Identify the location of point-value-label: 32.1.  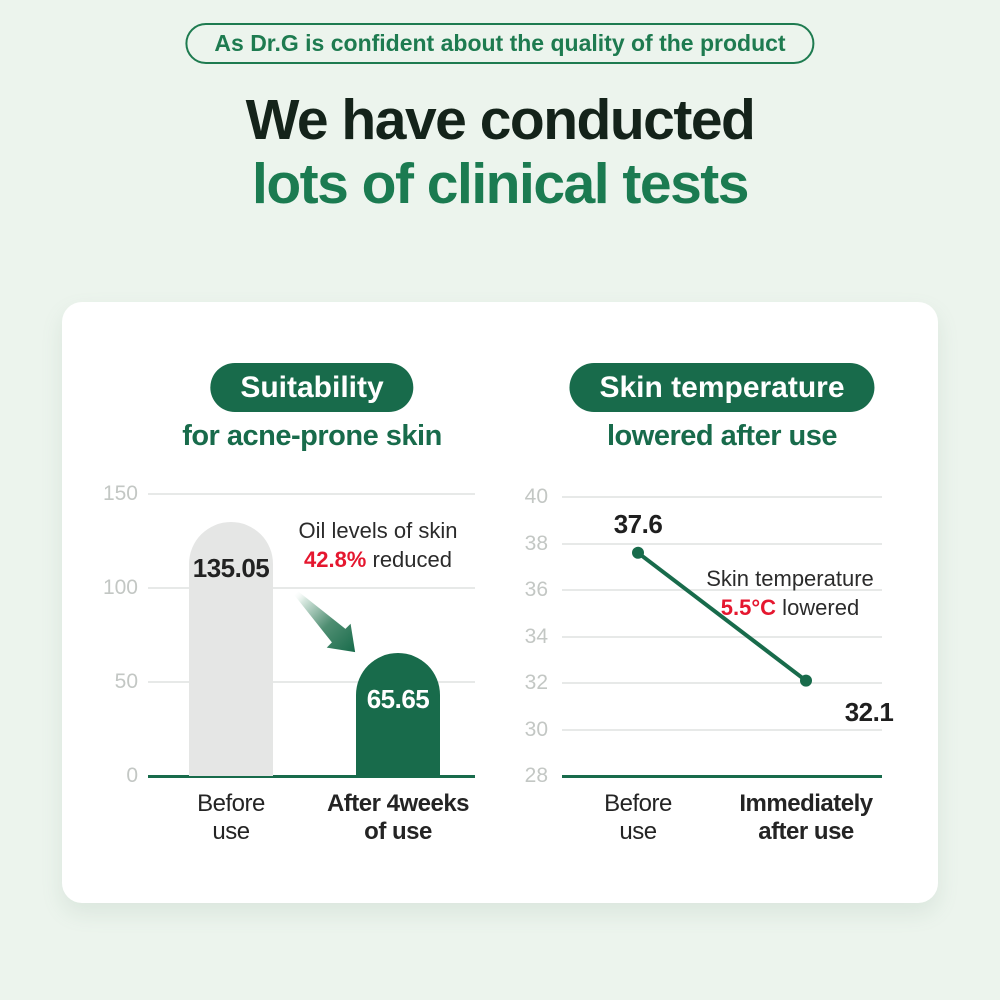
(869, 711).